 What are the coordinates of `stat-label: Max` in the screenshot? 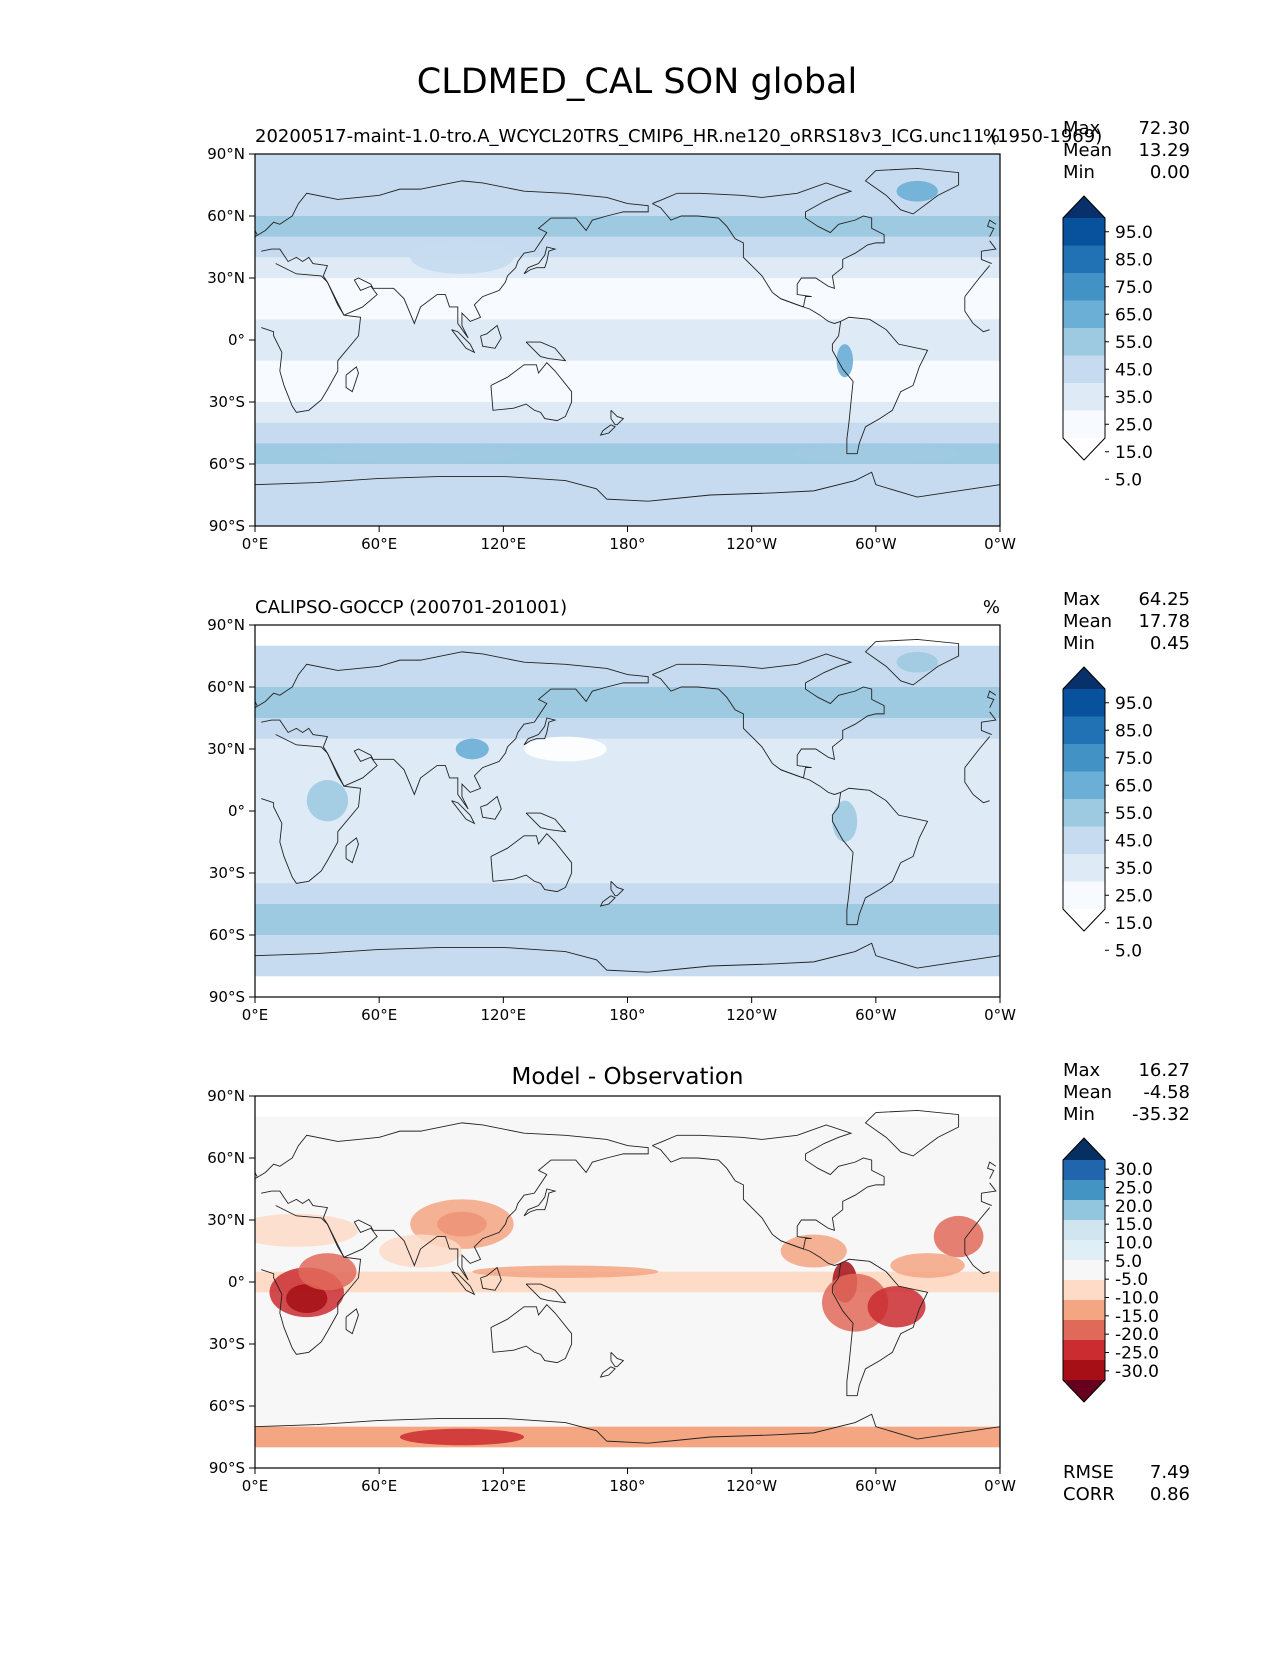 It's located at (1082, 599).